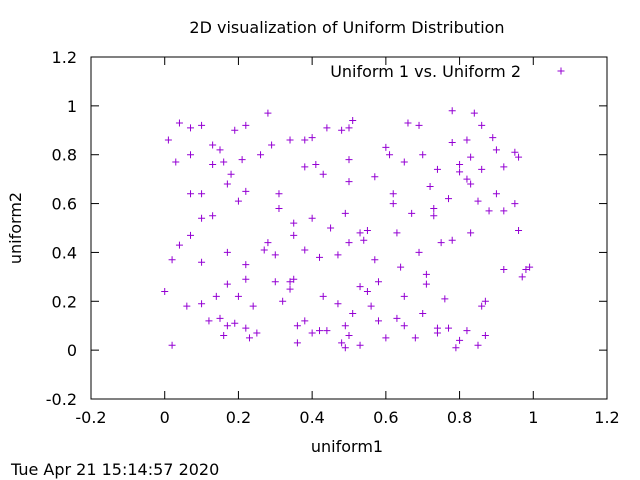 The width and height of the screenshot is (640, 480). Describe the element at coordinates (64, 57) in the screenshot. I see `y-tick-label: 1.2` at that location.